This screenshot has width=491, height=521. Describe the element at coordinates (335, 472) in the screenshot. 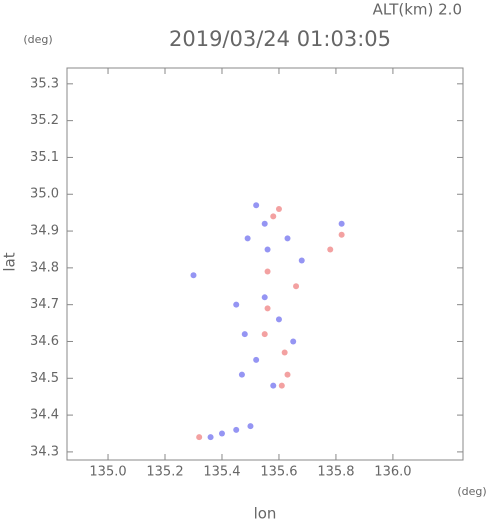

I see `x-tick-label: 135.8` at that location.